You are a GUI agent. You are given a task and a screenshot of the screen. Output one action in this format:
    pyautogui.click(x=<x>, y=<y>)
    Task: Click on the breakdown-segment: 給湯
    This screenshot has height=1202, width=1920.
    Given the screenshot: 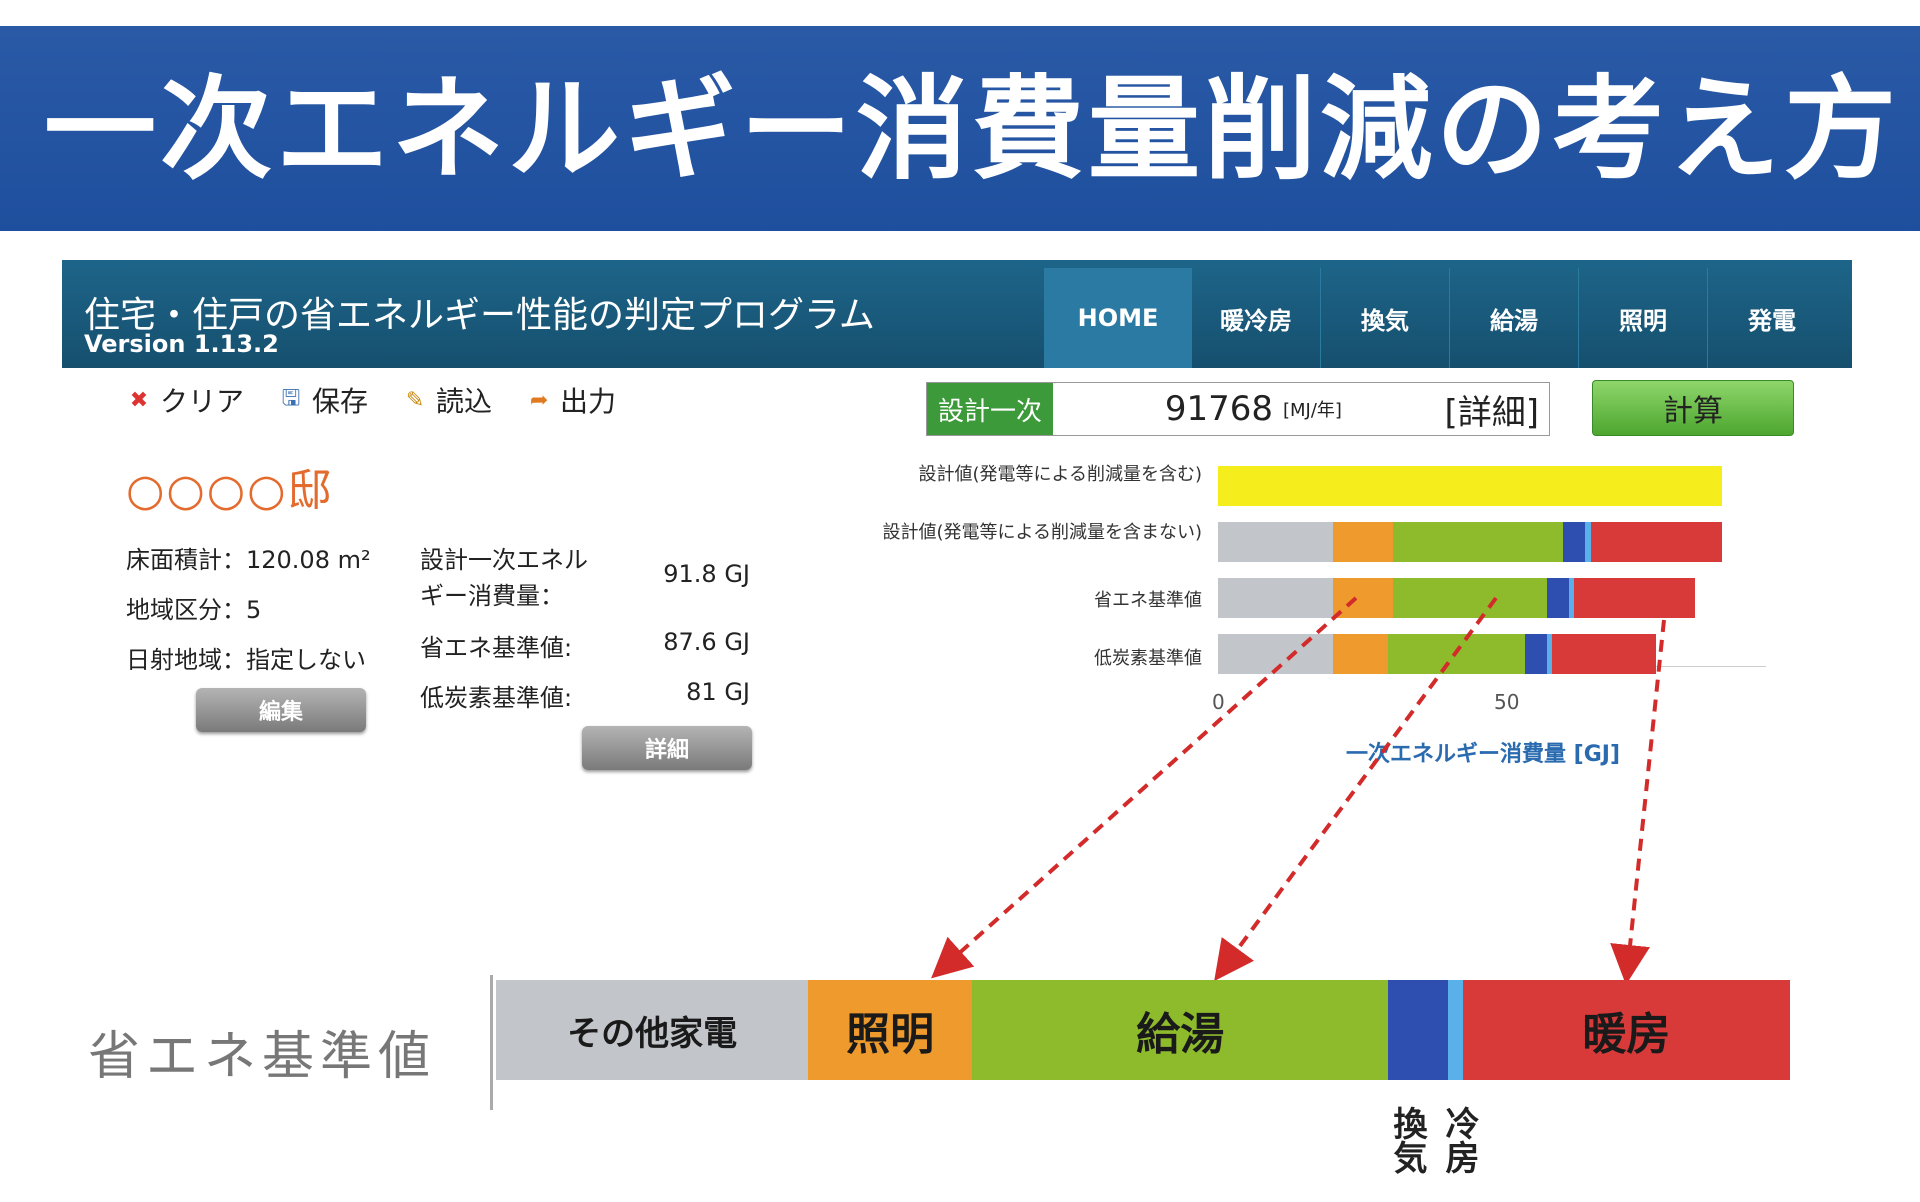 What is the action you would take?
    pyautogui.click(x=1180, y=1030)
    